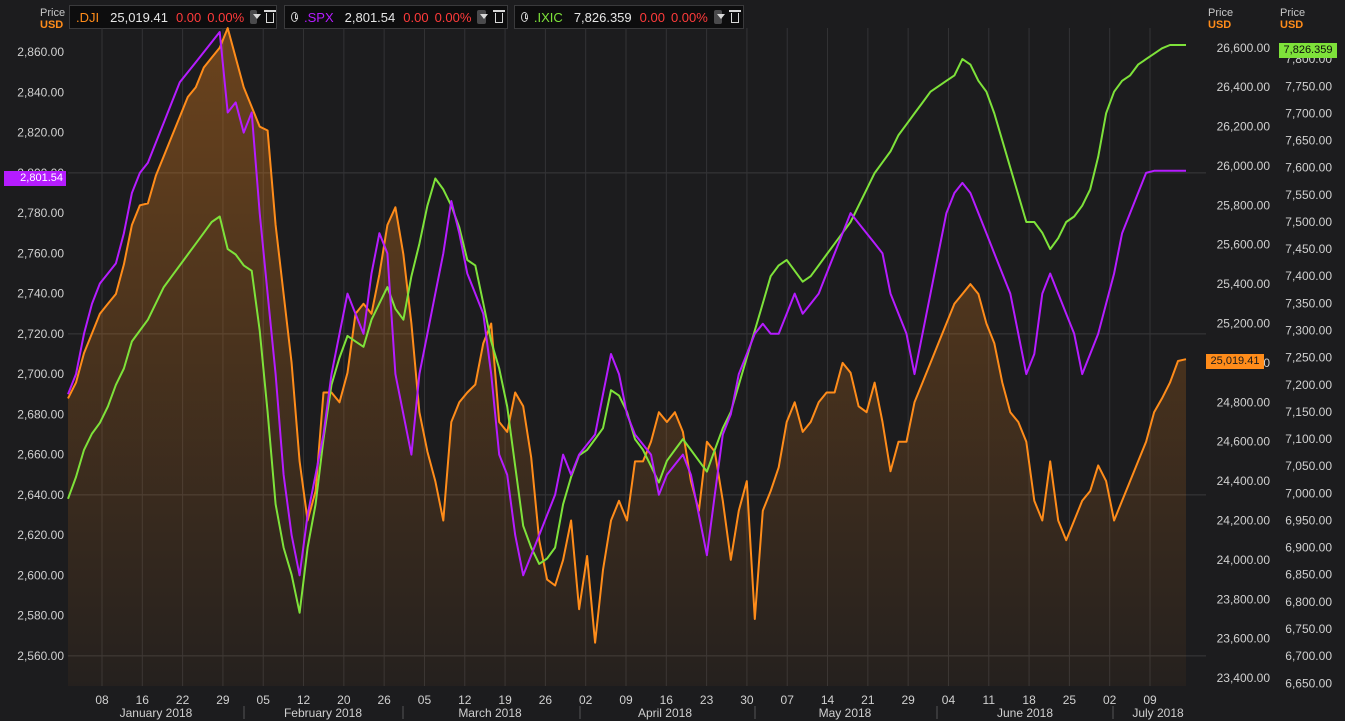 This screenshot has width=1345, height=721. I want to click on y-ixic-tick-label: 6,900.00, so click(1308, 548).